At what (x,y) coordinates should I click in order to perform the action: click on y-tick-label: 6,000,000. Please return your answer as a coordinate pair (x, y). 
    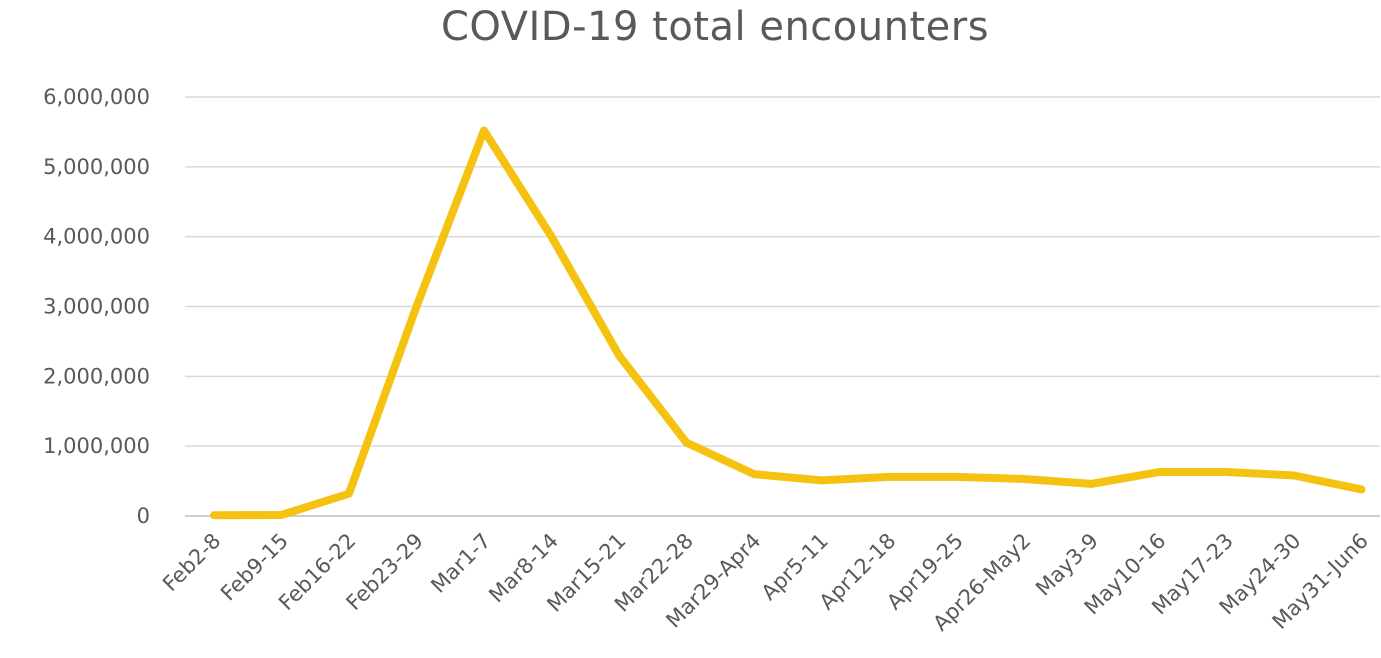
    Looking at the image, I should click on (96, 97).